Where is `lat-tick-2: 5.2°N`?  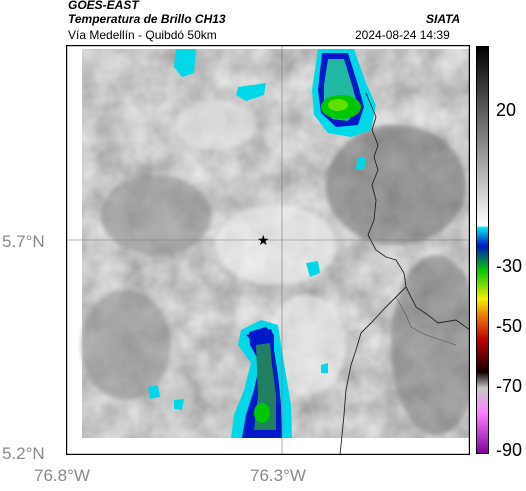
lat-tick-2: 5.2°N is located at coordinates (23, 453).